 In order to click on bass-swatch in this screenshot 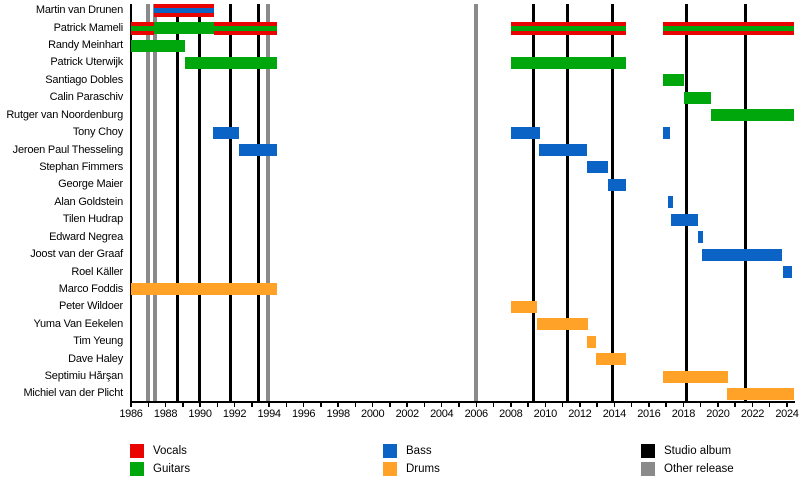, I will do `click(390, 450)`.